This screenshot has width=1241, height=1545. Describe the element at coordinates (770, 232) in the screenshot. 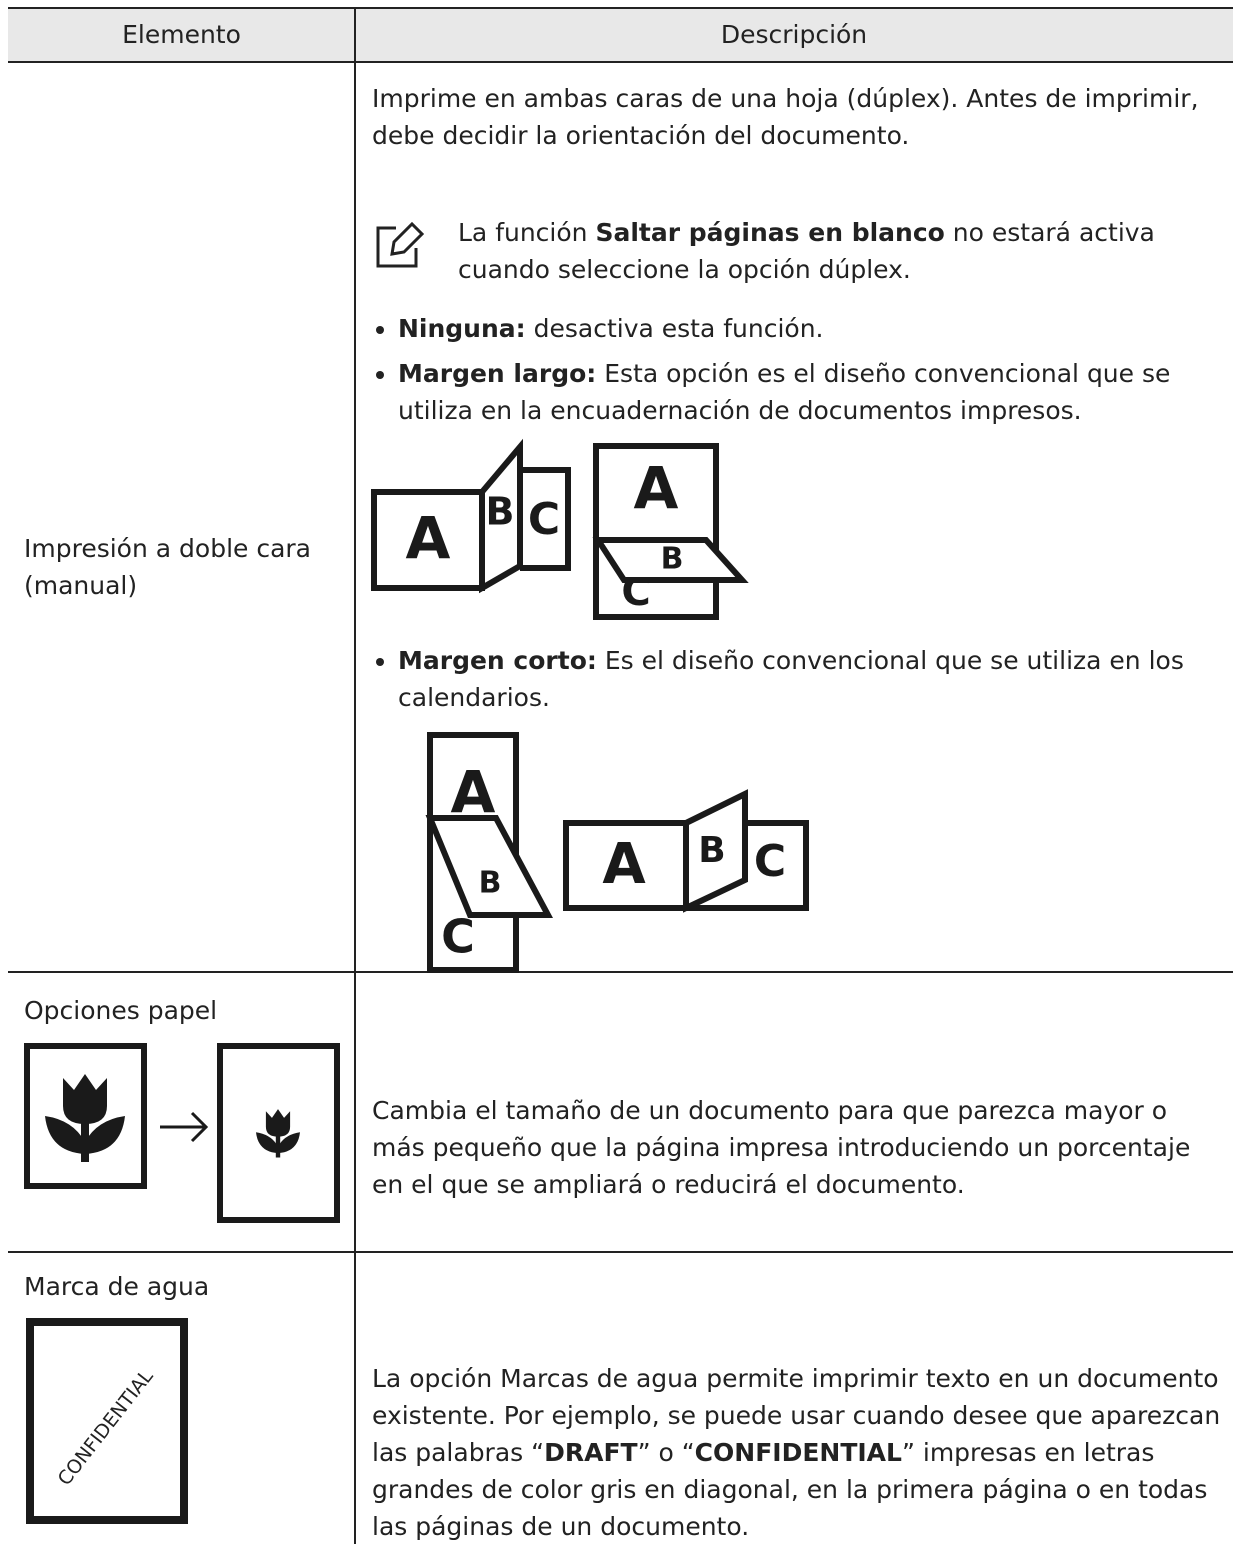

I see `note-emphasis: Saltar páginas en blanco` at that location.